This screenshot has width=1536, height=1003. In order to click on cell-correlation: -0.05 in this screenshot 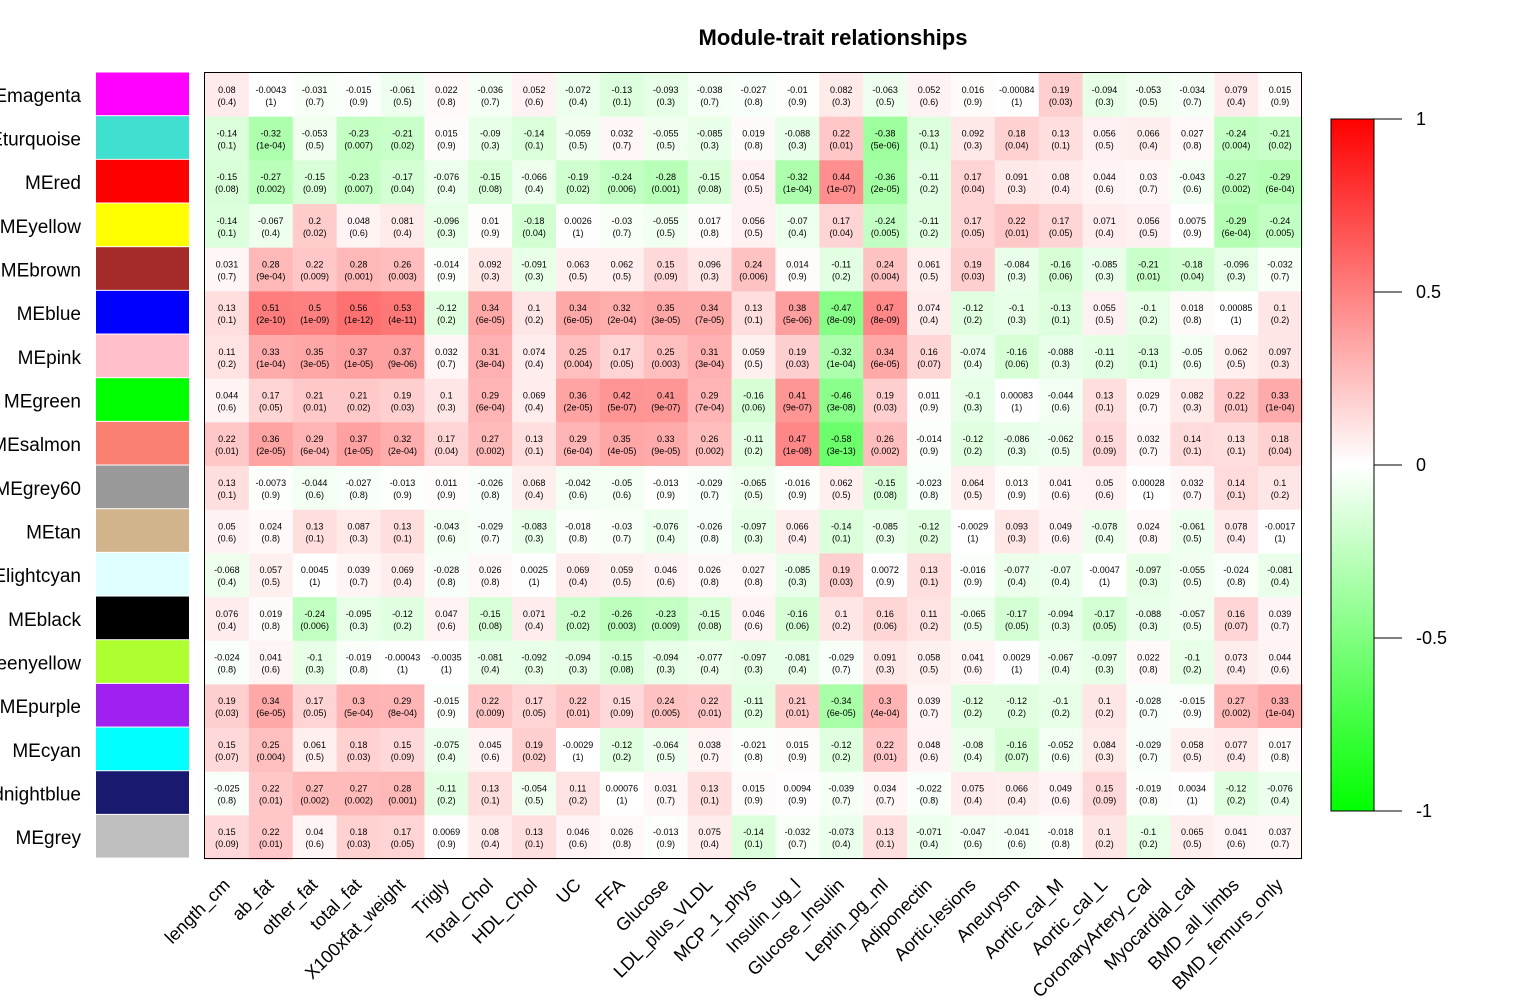, I will do `click(1192, 352)`.